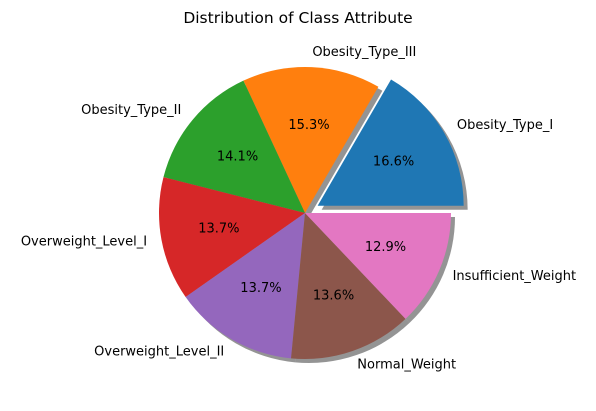 Image resolution: width=596 pixels, height=411 pixels. What do you see at coordinates (297, 18) in the screenshot?
I see `chart-title: Distribution of Class Attribute` at bounding box center [297, 18].